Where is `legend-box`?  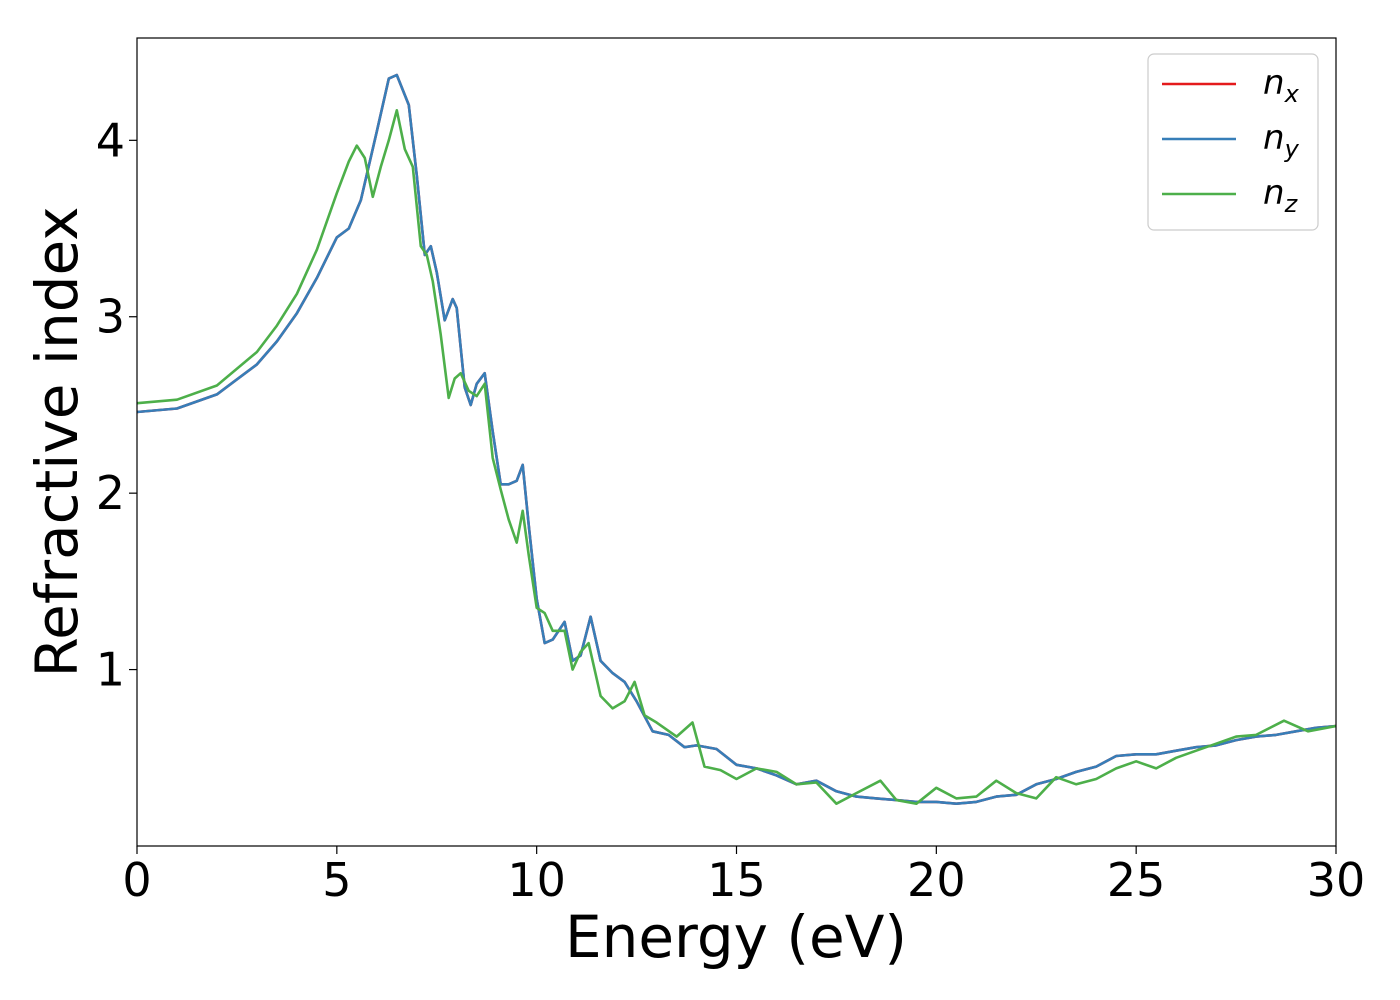
legend-box is located at coordinates (1233, 142).